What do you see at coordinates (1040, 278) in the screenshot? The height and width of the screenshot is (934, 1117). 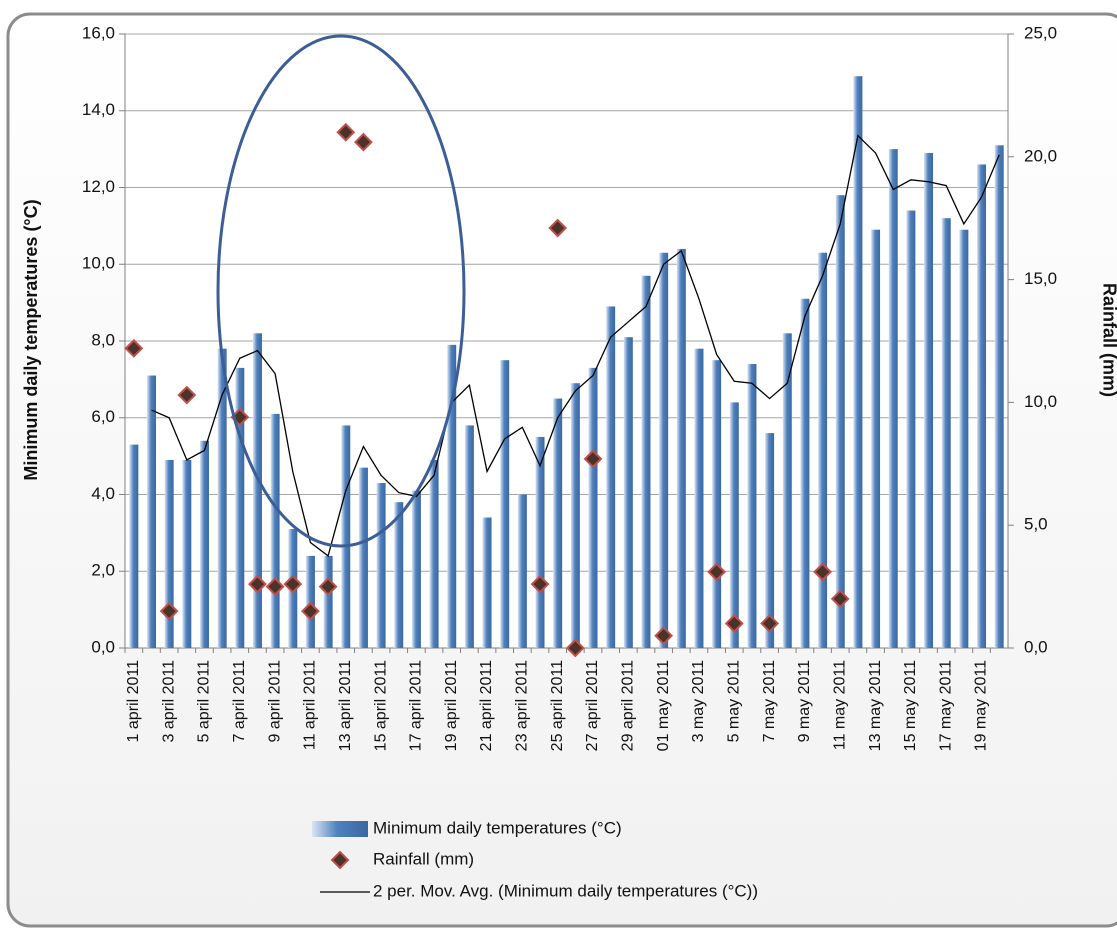 I see `y2-tick-label: 15,0` at bounding box center [1040, 278].